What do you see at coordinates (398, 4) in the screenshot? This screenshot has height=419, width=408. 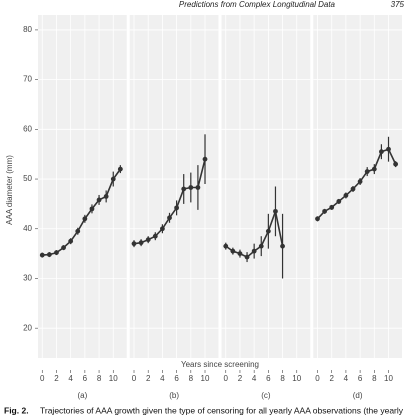 I see `page-number: 375` at bounding box center [398, 4].